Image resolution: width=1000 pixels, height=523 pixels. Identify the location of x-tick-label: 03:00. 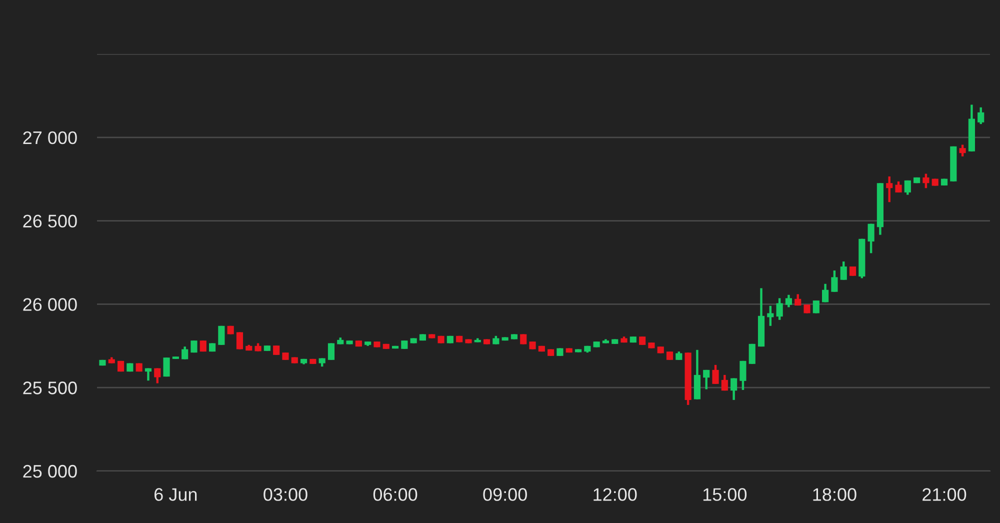
(286, 494).